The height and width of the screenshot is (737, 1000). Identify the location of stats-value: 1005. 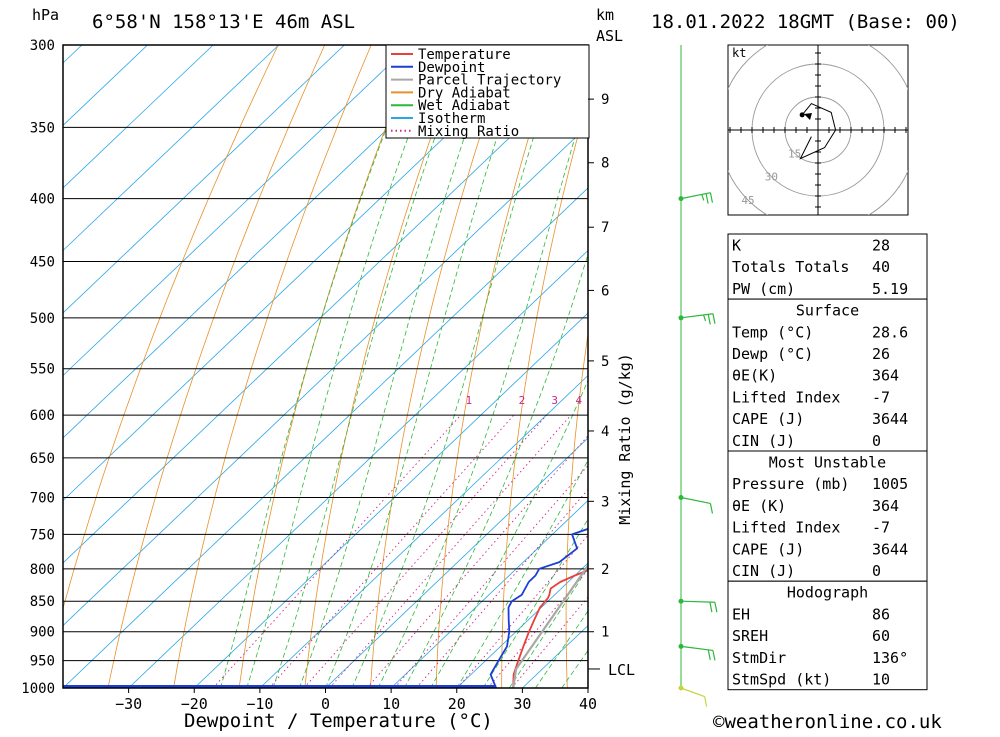
(890, 484).